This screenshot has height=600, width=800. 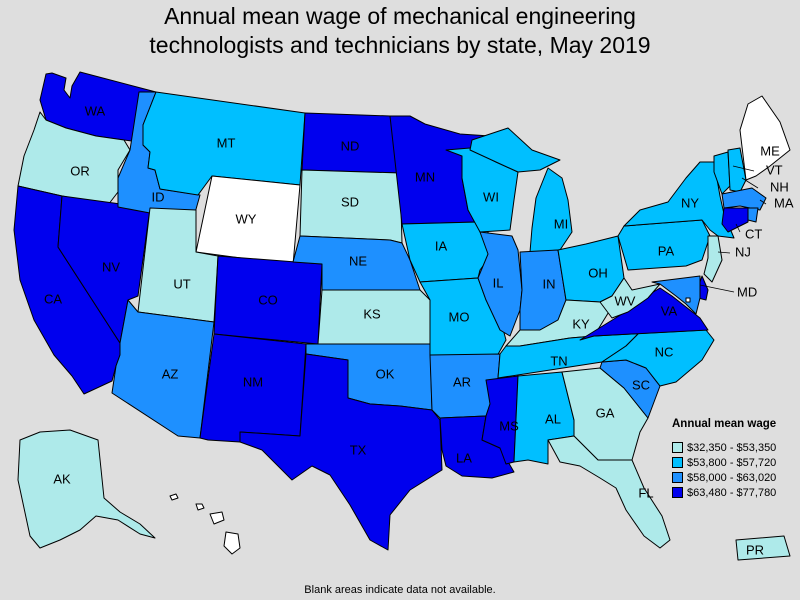 I want to click on state-label-me: ME, so click(x=770, y=150).